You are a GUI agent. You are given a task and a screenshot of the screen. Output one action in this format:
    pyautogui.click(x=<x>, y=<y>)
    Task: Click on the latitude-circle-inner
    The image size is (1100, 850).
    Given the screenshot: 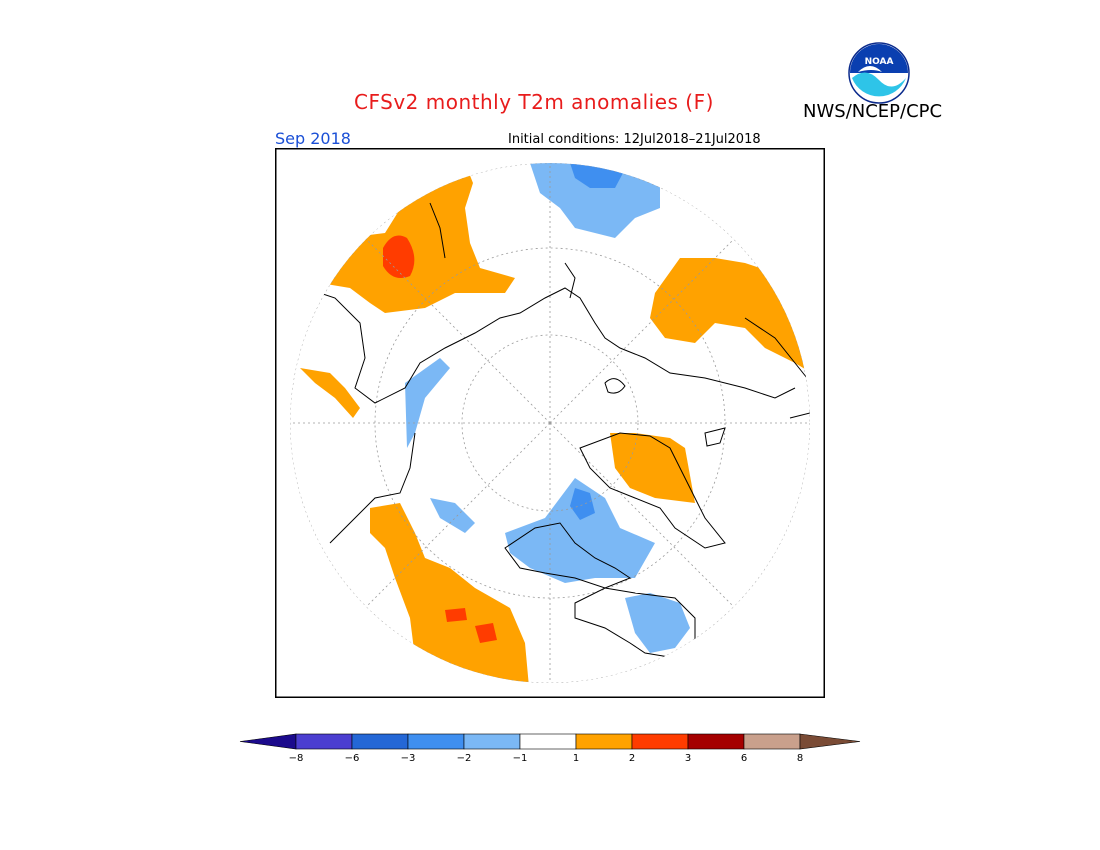 What is the action you would take?
    pyautogui.click(x=550, y=423)
    